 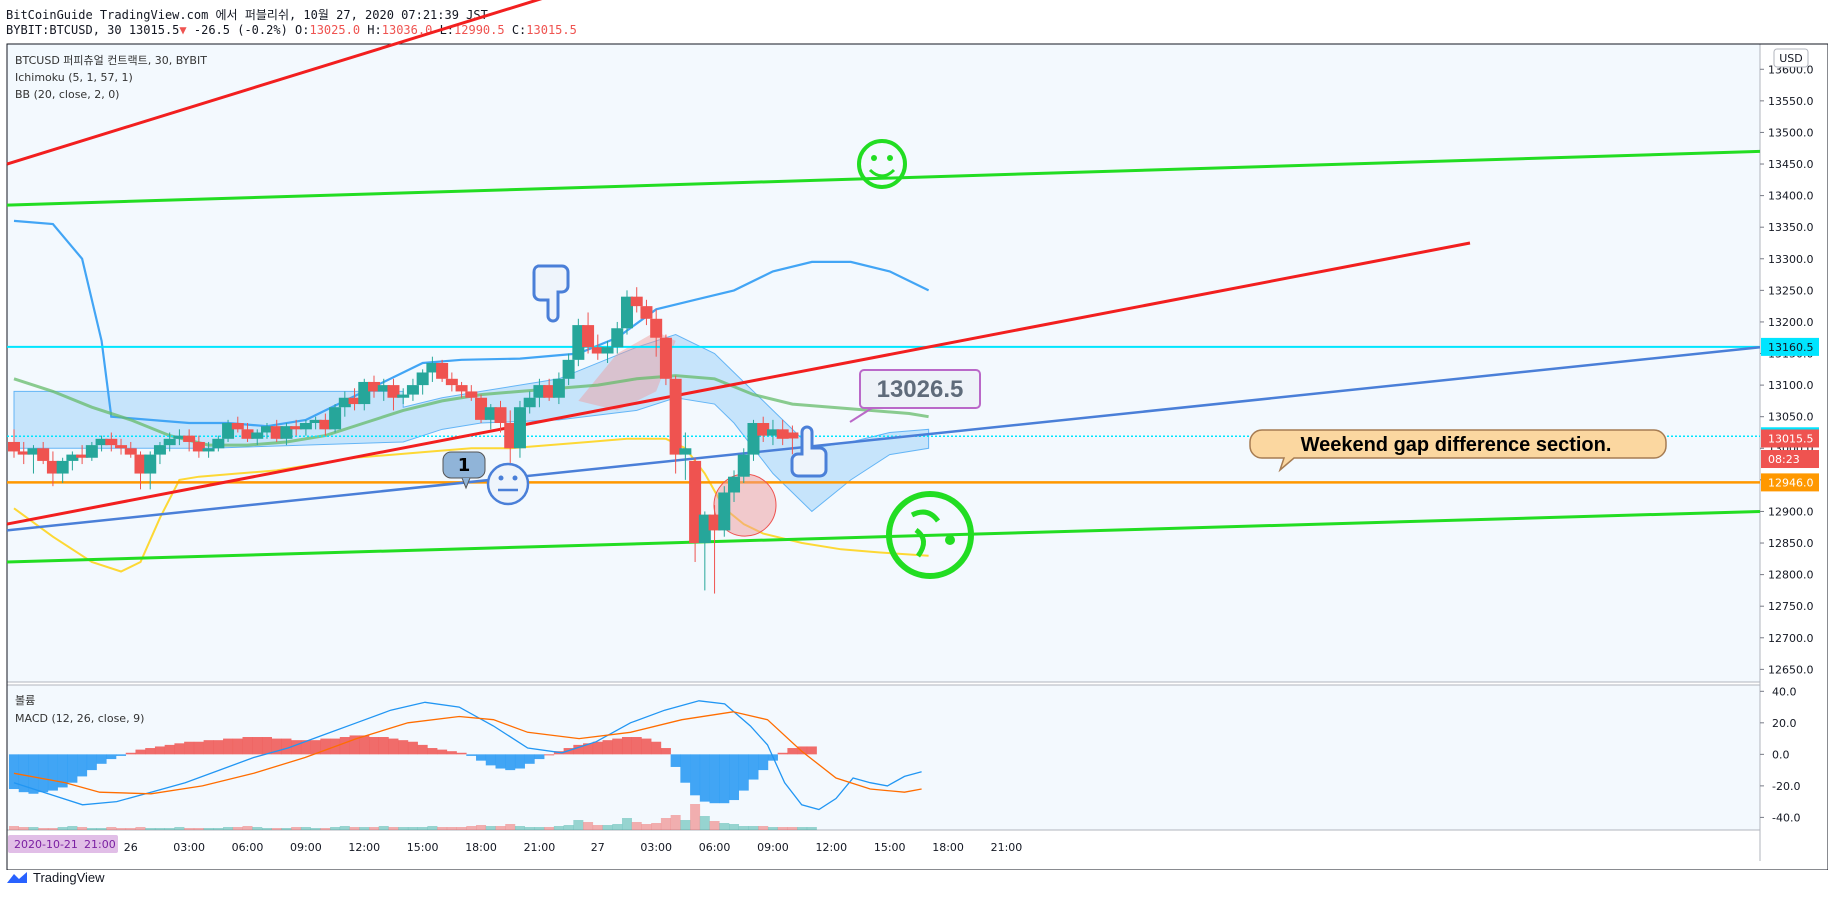 What do you see at coordinates (55, 877) in the screenshot?
I see `tradingview-brand: TradingView` at bounding box center [55, 877].